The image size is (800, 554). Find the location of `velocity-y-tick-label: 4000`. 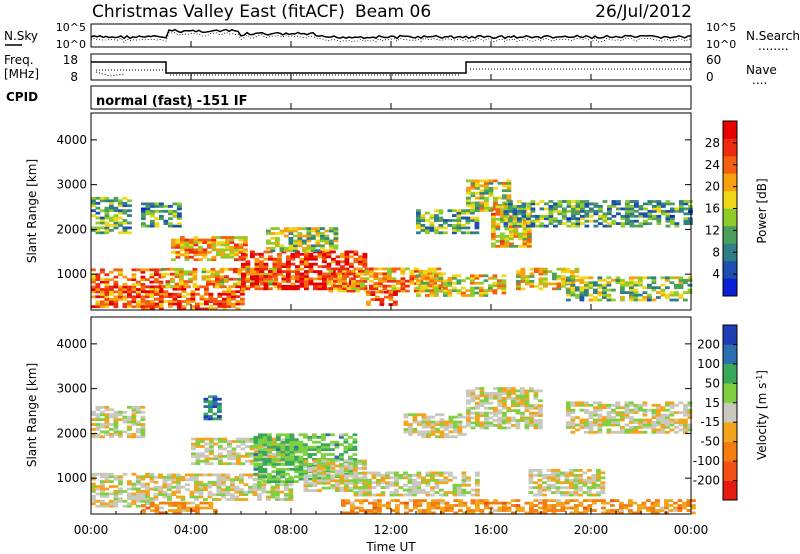

velocity-y-tick-label: 4000 is located at coordinates (71, 344).